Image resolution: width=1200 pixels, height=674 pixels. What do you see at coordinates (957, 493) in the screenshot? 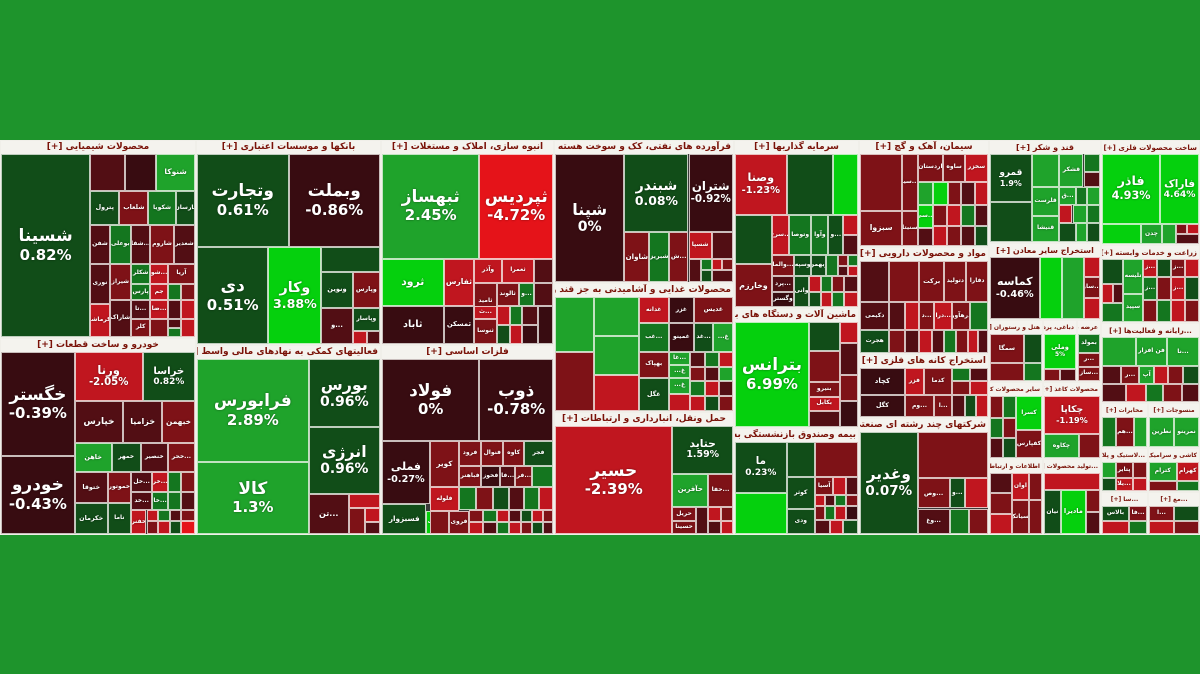
I see `stock-tile: ...و` at bounding box center [957, 493].